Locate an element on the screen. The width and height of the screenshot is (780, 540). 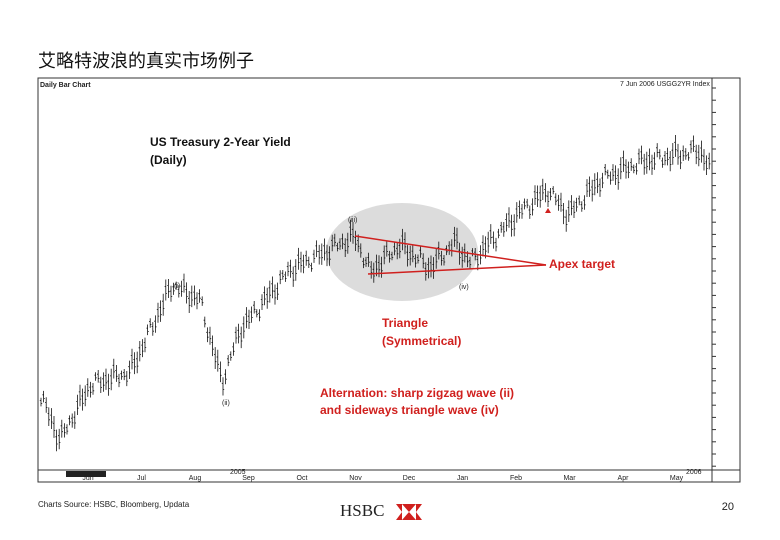
logo: HSBC is located at coordinates (381, 510).